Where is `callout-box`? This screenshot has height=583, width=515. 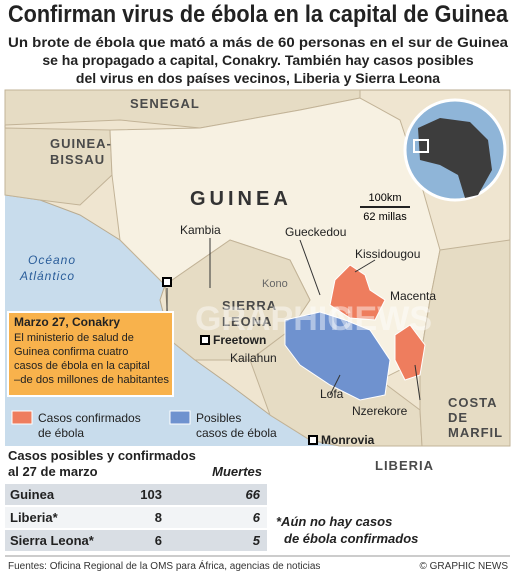 callout-box is located at coordinates (90, 354).